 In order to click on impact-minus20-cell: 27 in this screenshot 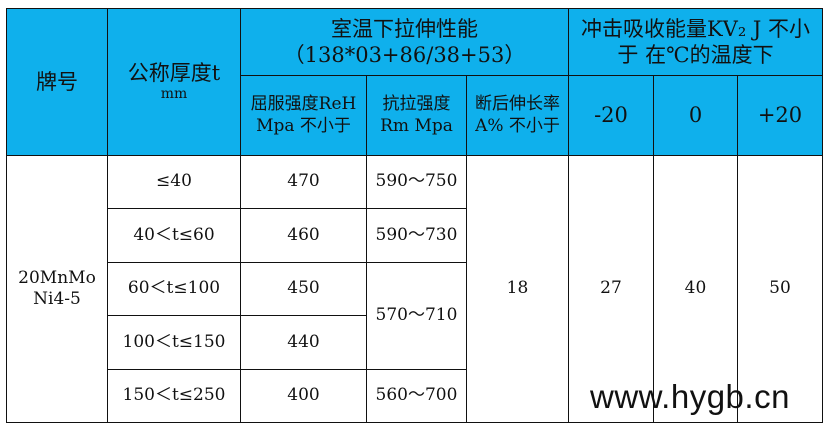, I will do `click(611, 289)`.